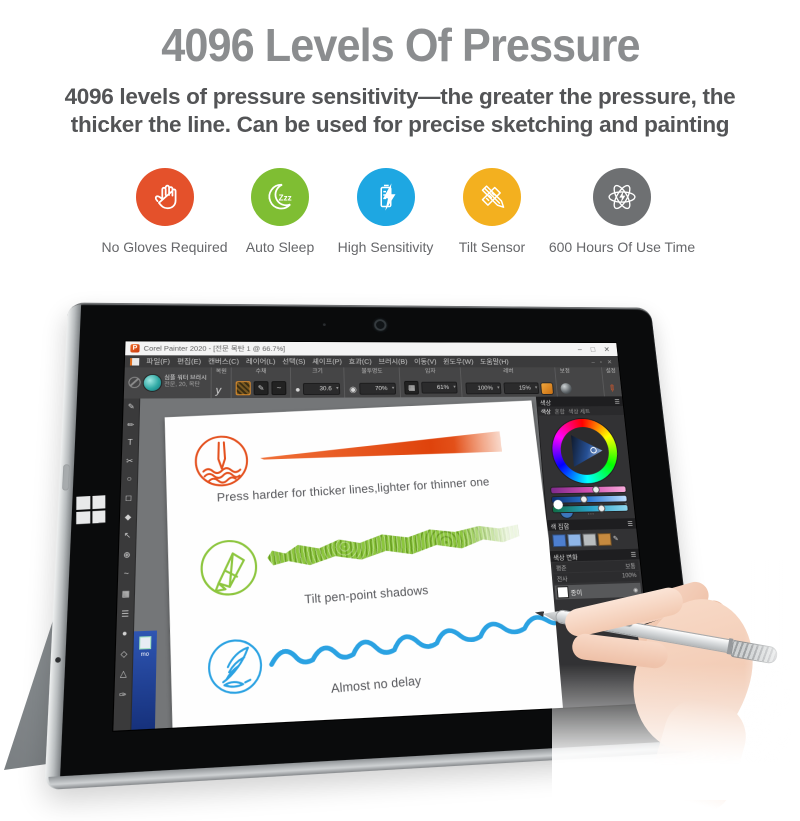  Describe the element at coordinates (378, 388) in the screenshot. I see `opacity-value: 70%` at that location.